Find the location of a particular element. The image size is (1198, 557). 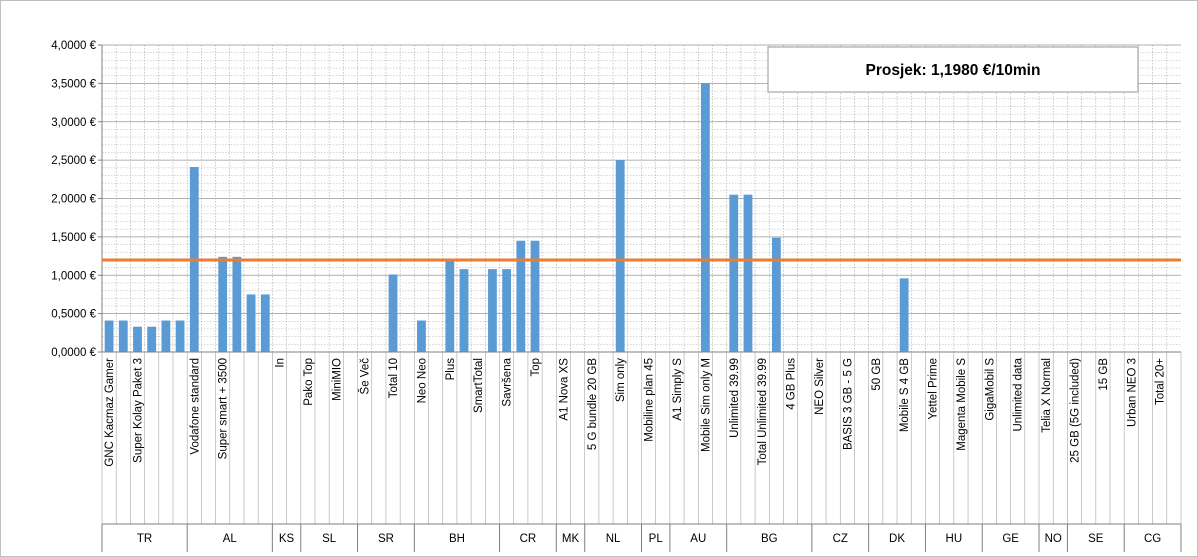

y-tick-label: 1,0000 € is located at coordinates (73, 276).